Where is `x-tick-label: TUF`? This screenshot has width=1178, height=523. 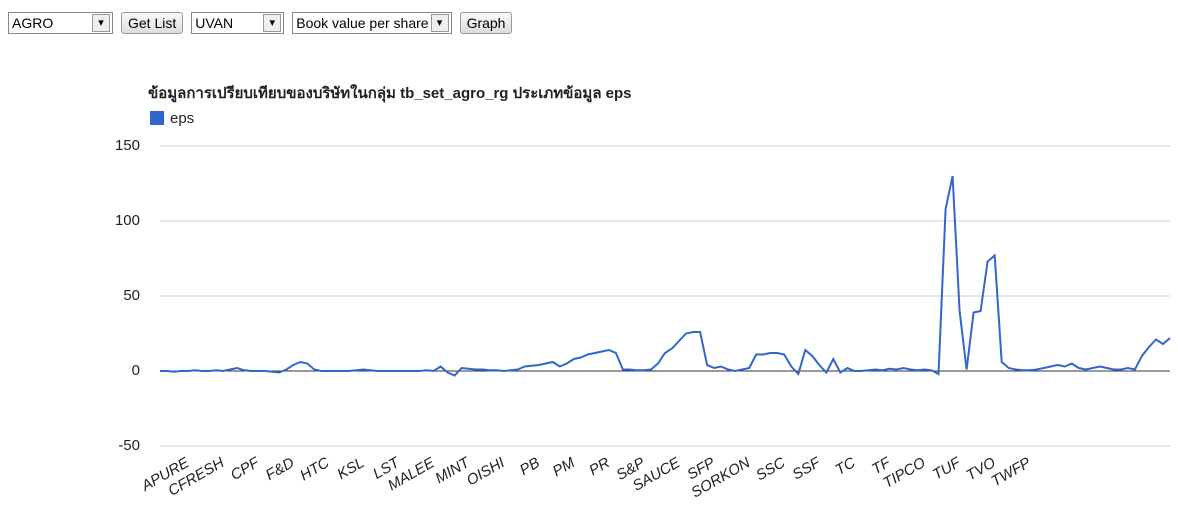
x-tick-label: TUF is located at coordinates (947, 469).